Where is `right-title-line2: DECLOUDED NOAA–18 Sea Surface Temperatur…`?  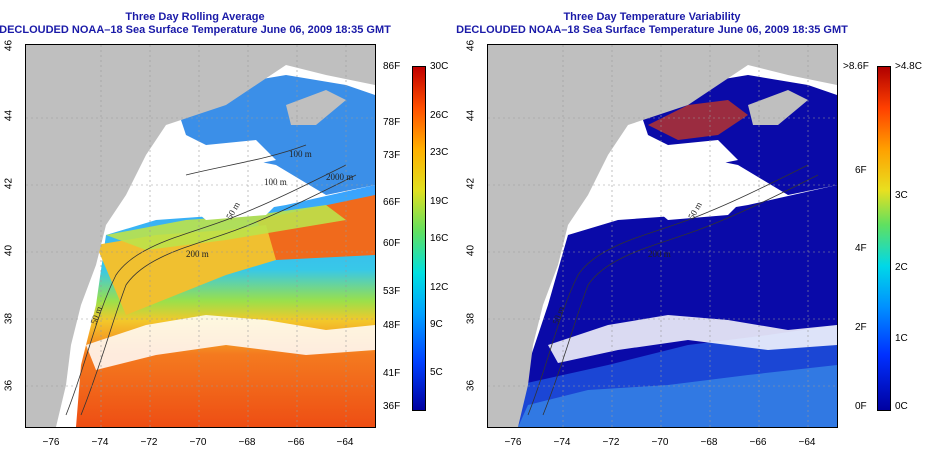 right-title-line2: DECLOUDED NOAA–18 Sea Surface Temperatur… is located at coordinates (652, 30).